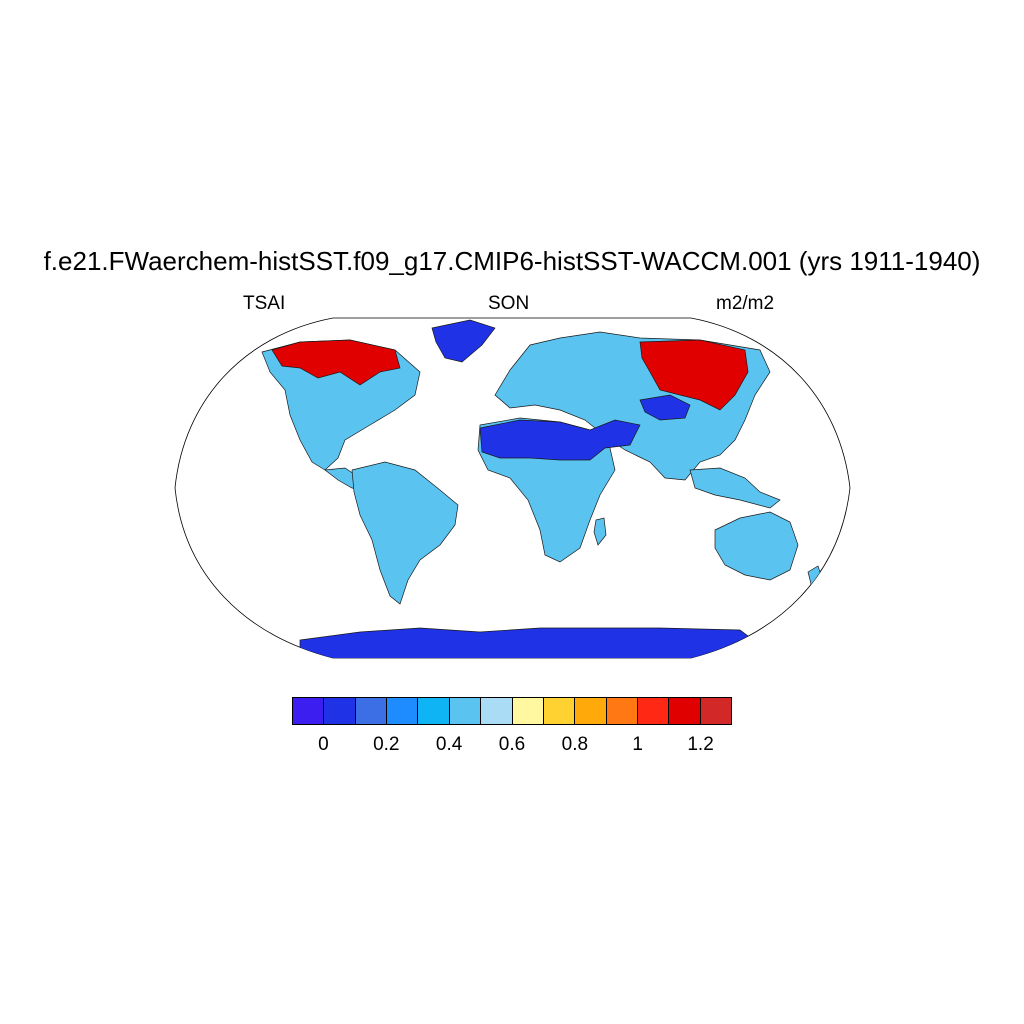 The height and width of the screenshot is (1024, 1024). Describe the element at coordinates (336, 362) in the screenshot. I see `canada-arctic` at that location.